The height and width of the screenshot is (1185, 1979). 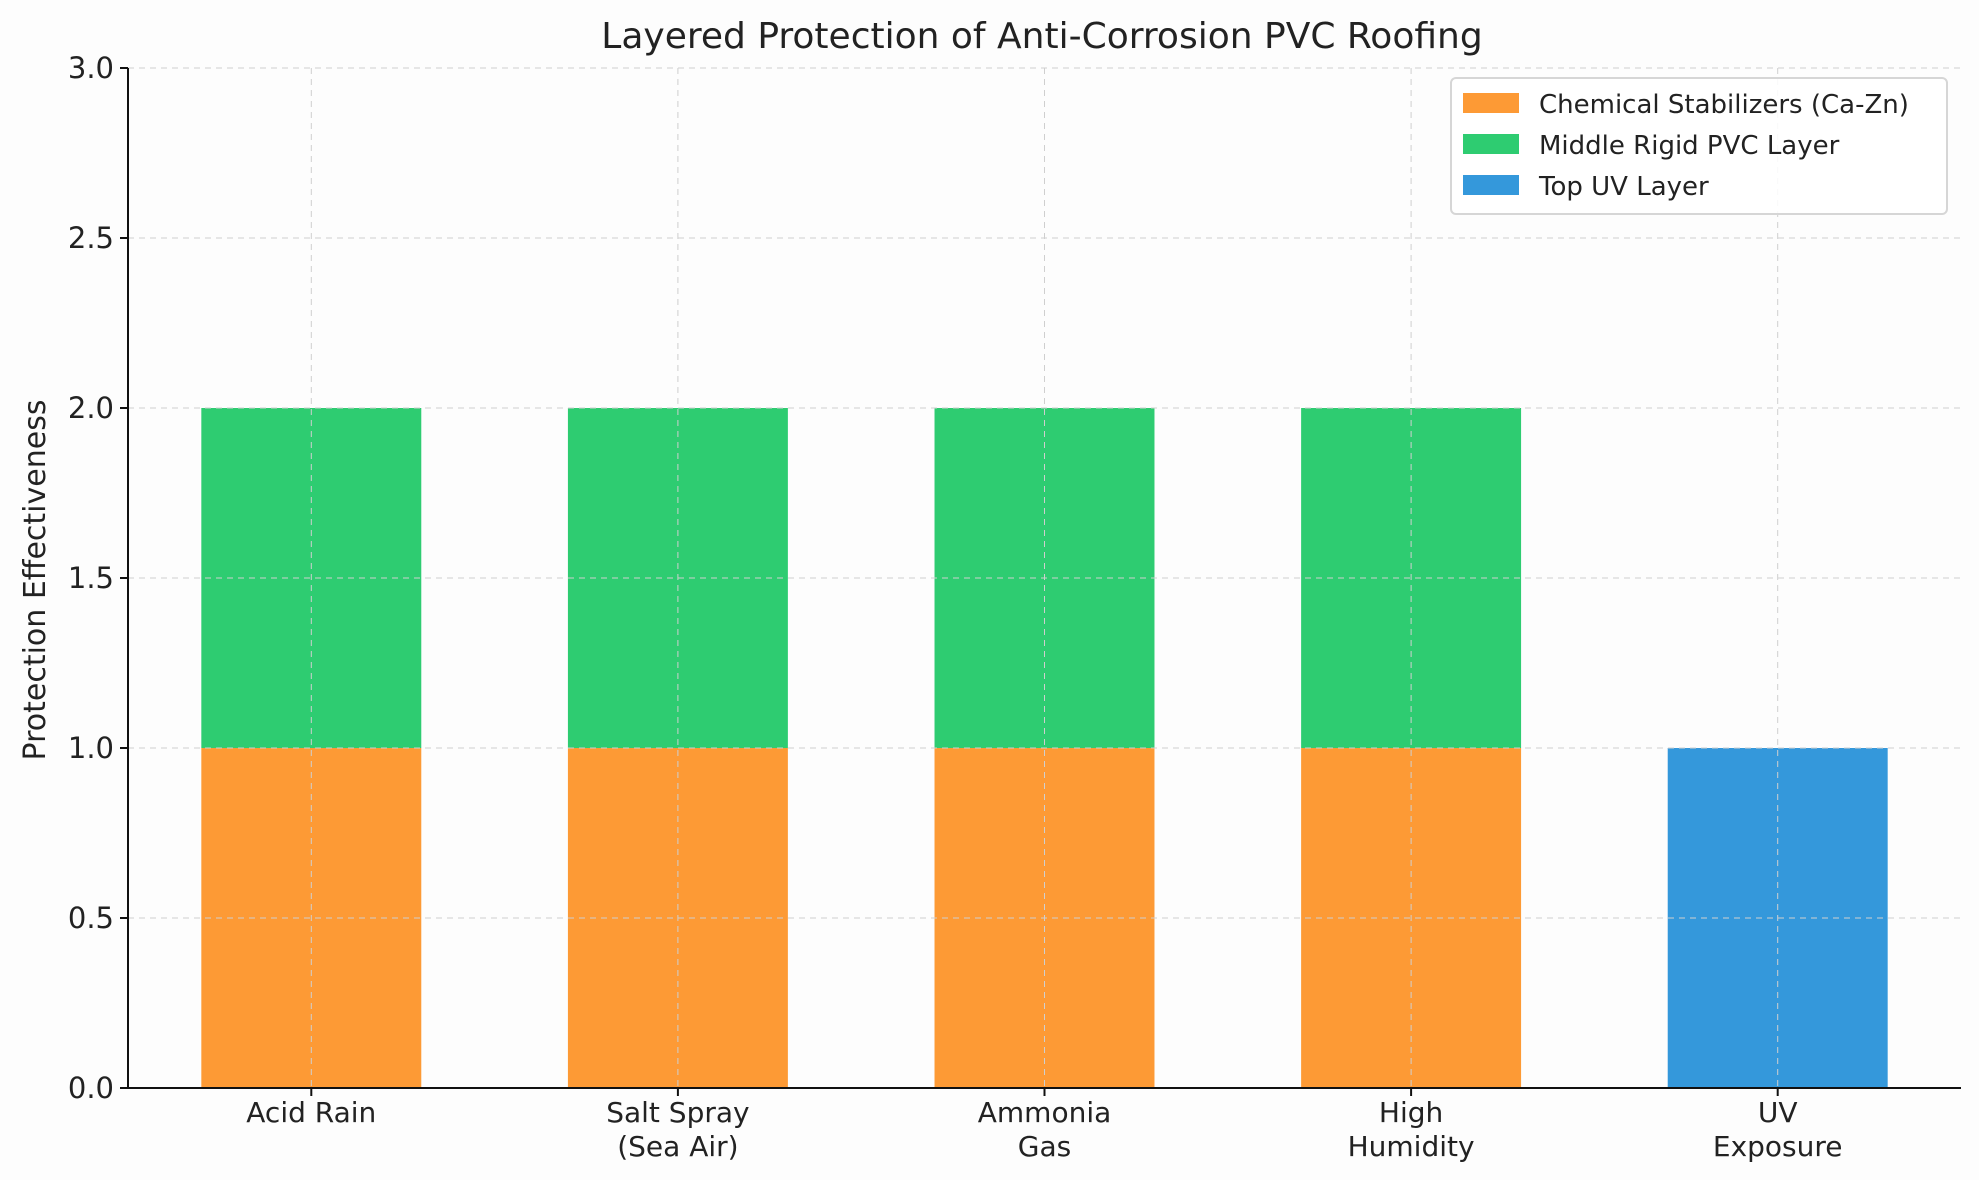 I want to click on x-tick-label-3-1: Humidity, so click(x=1411, y=1146).